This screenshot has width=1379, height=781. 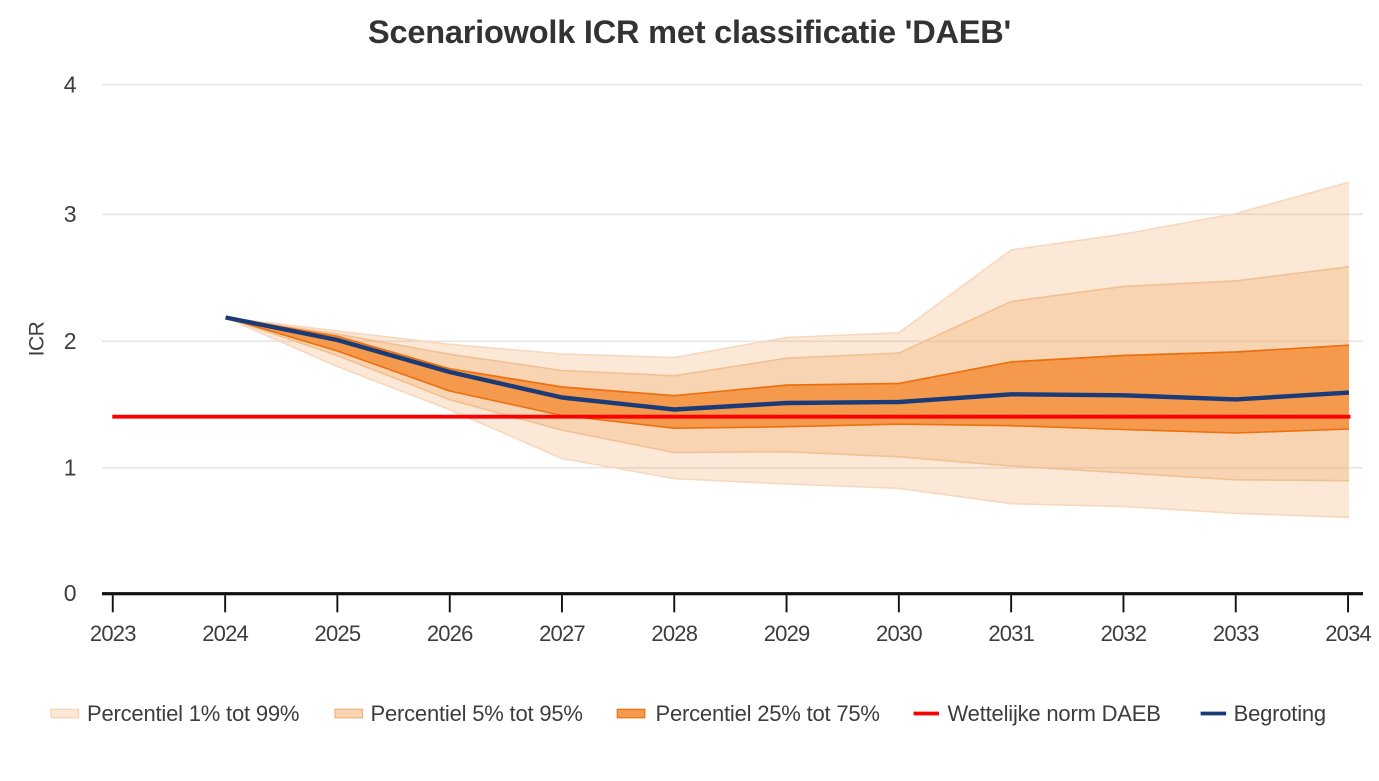 What do you see at coordinates (450, 633) in the screenshot?
I see `svg-text: 2026` at bounding box center [450, 633].